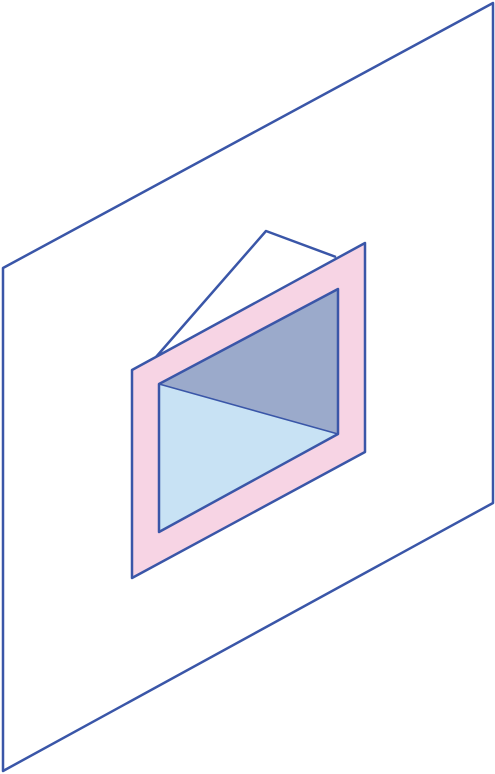 The image size is (495, 774). I want to click on opening-top-flap, so click(246, 293).